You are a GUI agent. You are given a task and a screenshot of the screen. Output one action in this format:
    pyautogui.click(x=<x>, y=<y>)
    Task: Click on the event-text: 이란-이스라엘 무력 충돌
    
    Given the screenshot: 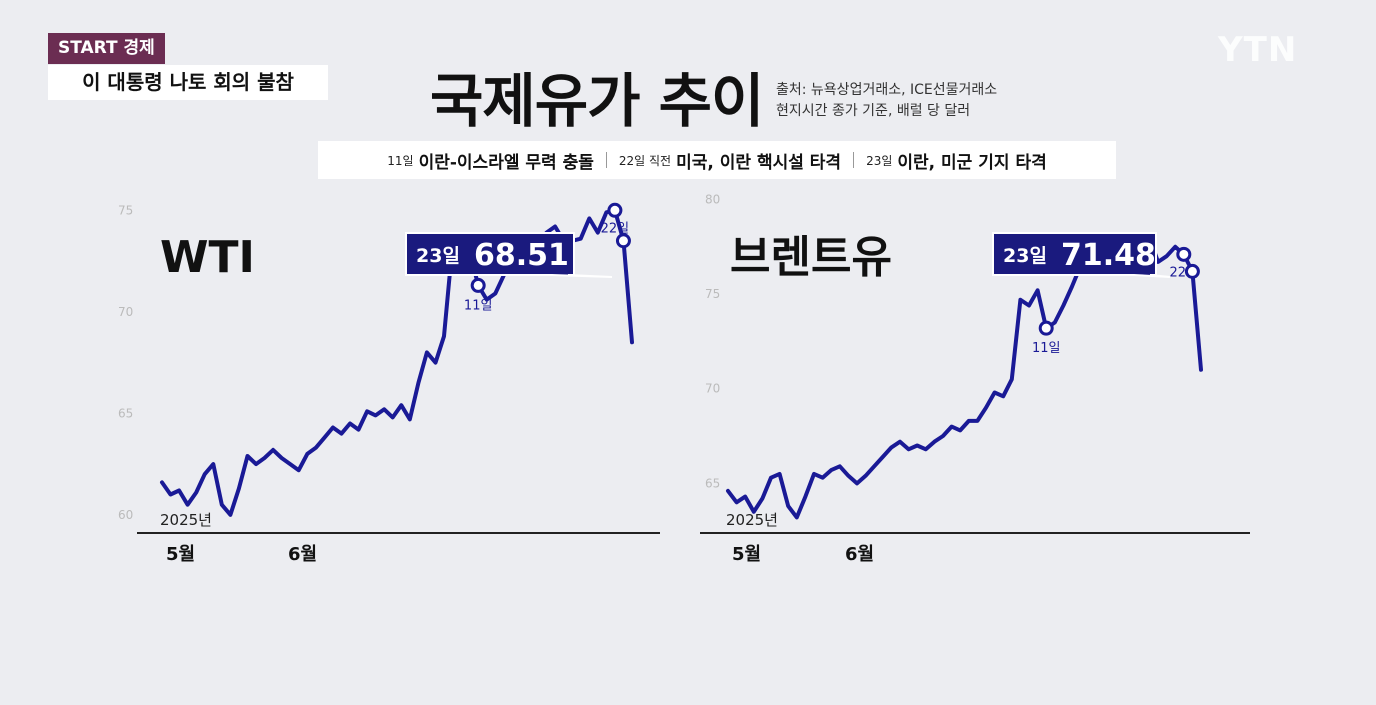 What is the action you would take?
    pyautogui.click(x=506, y=162)
    